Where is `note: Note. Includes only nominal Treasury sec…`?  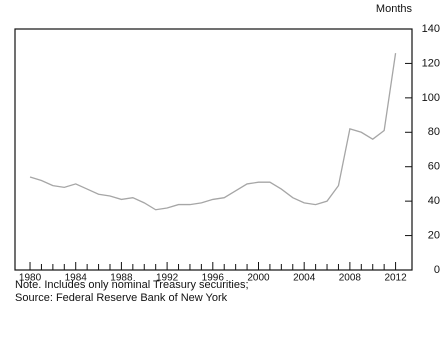 note: Note. Includes only nominal Treasury sec… is located at coordinates (132, 285).